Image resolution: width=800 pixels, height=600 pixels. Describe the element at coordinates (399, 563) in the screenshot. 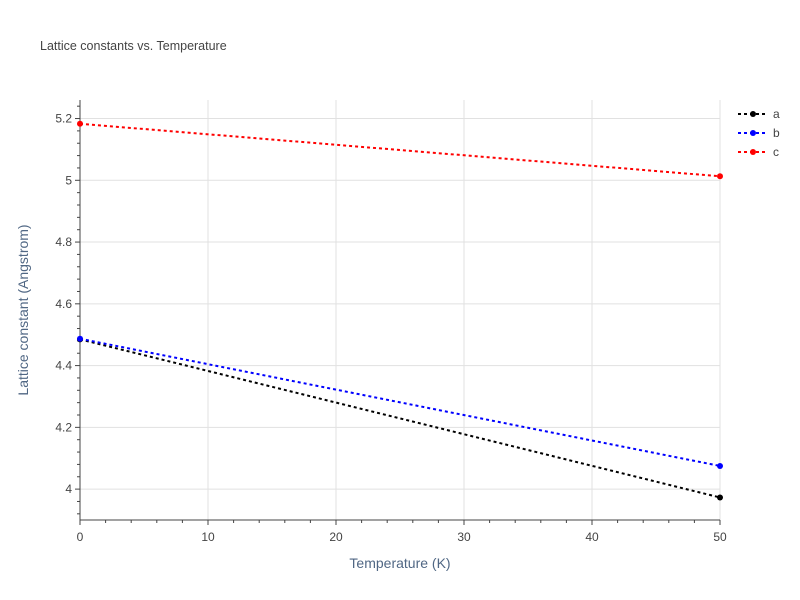

I see `x-axis-title: Temperature (K)` at that location.